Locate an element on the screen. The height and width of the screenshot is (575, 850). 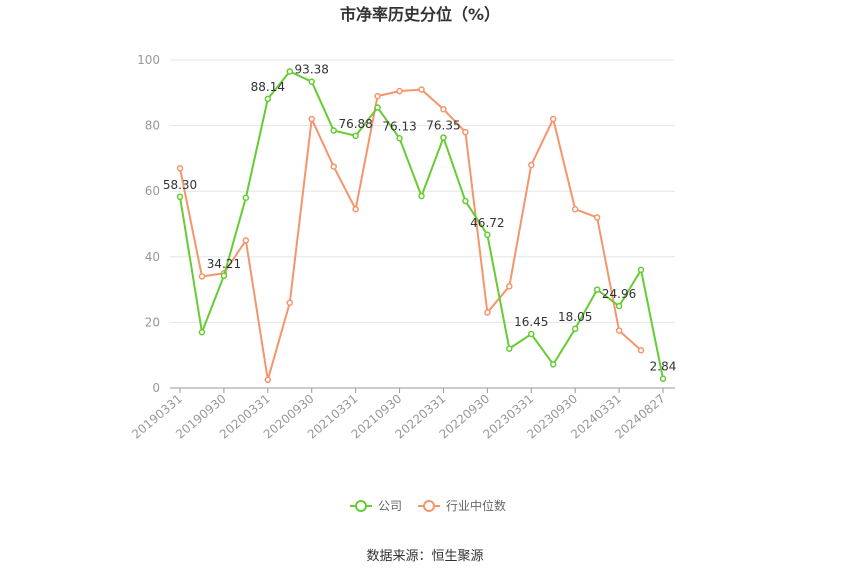
y-tick-label: 100 is located at coordinates (148, 60).